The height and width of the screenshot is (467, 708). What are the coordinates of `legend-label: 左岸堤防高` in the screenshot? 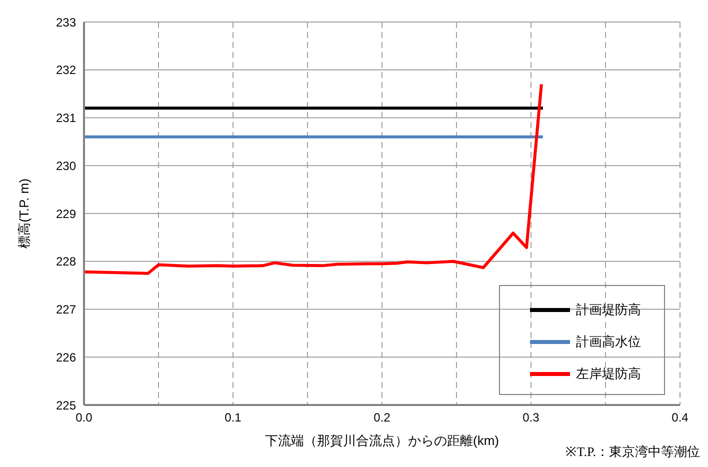 It's located at (608, 374).